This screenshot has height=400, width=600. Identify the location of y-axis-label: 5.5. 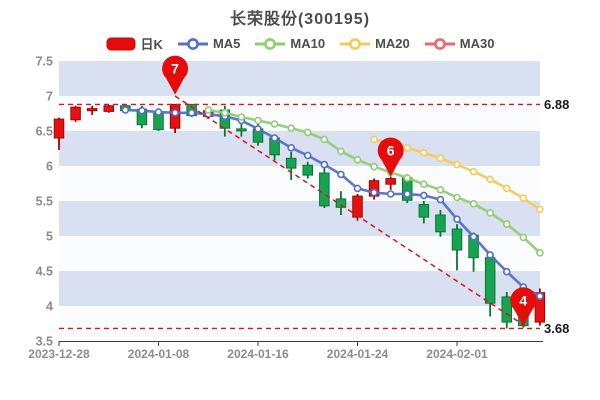
(44, 202).